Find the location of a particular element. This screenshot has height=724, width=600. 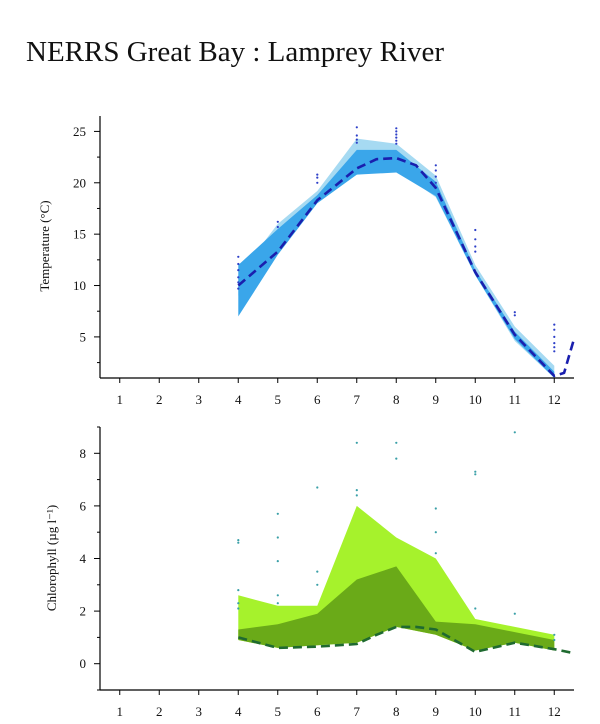

temperature-x-tick-label: 12 is located at coordinates (554, 399).